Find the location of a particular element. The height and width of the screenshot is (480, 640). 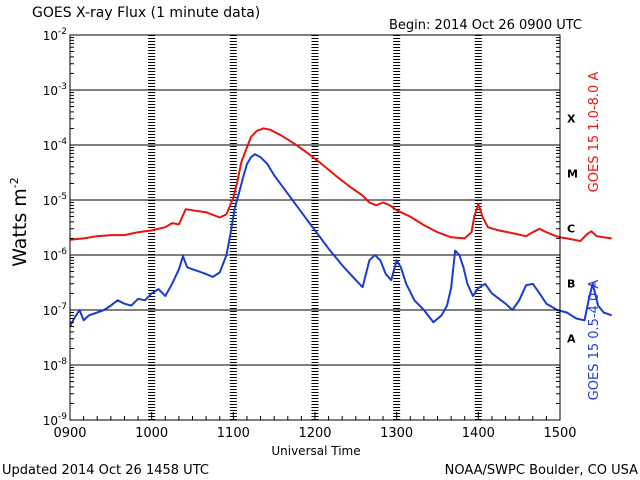

y-tick-label: 10⁻⁸ is located at coordinates (55, 365).